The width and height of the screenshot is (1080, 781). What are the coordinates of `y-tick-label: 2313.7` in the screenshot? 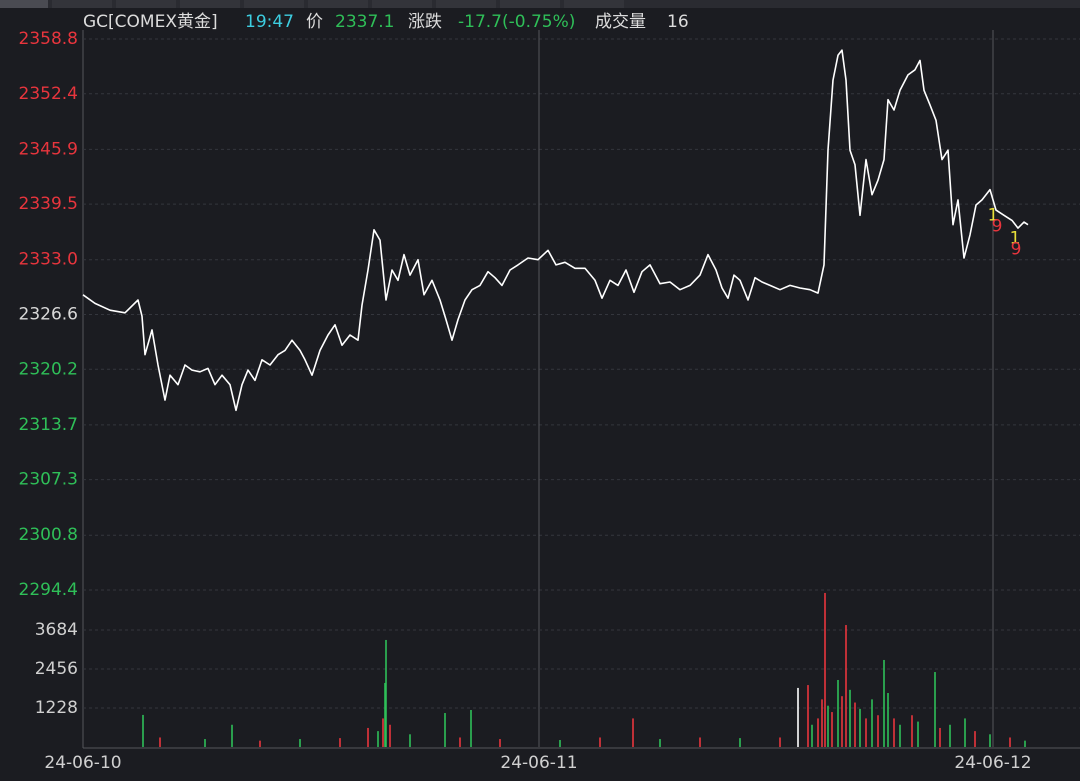 It's located at (48, 425).